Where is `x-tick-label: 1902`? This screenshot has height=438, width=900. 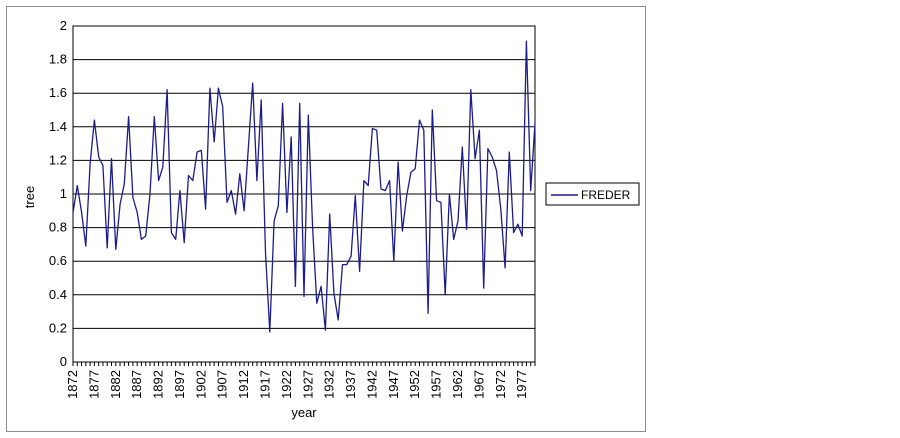
x-tick-label: 1902 is located at coordinates (200, 384).